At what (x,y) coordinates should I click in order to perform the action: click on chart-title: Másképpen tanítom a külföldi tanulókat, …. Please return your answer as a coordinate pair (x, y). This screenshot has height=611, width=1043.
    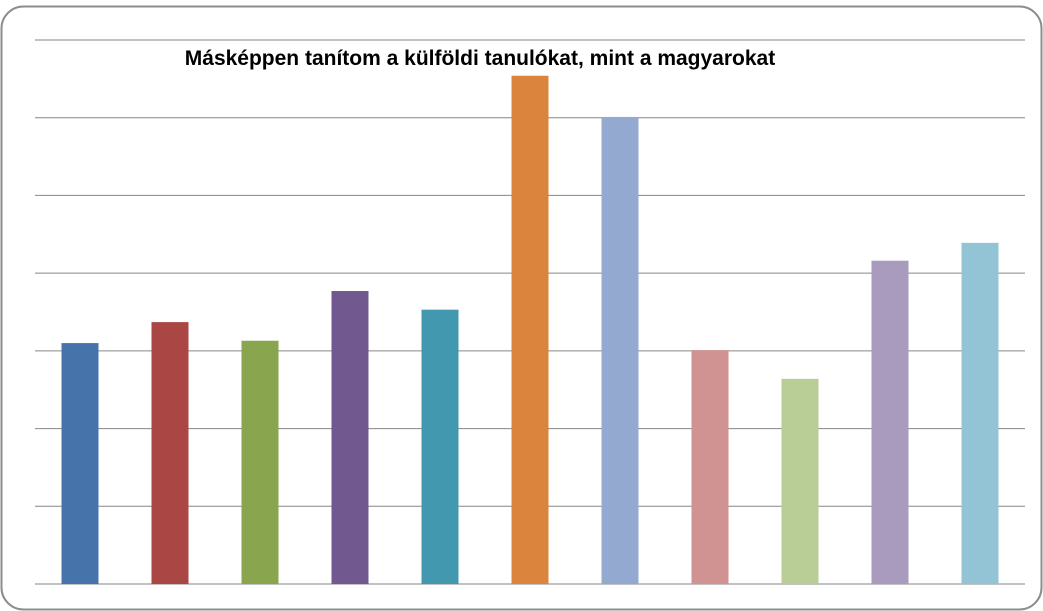
    Looking at the image, I should click on (480, 58).